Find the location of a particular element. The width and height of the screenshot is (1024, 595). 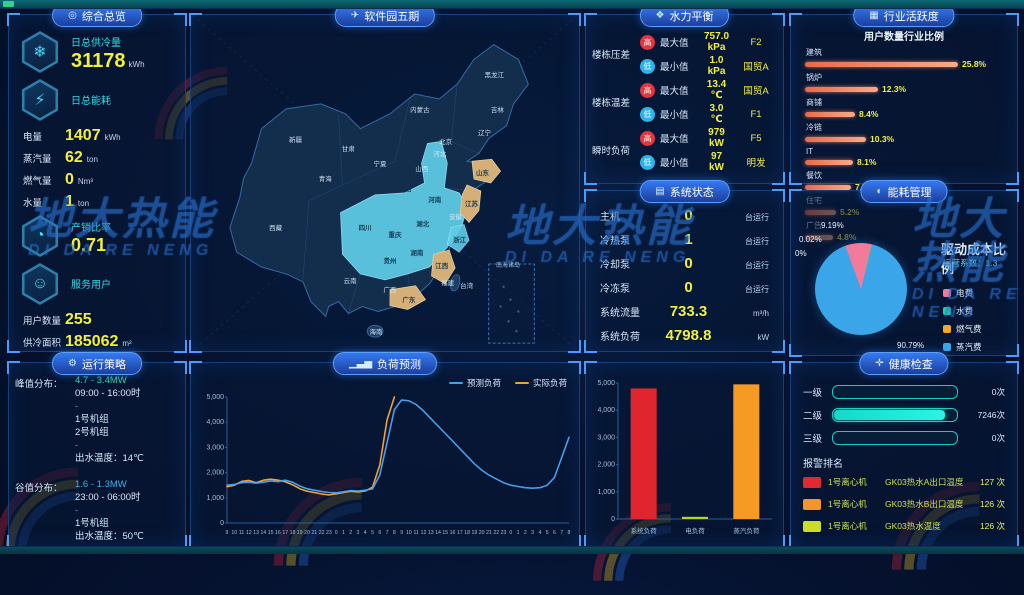

strategy-line: 2号机组 is located at coordinates (92, 432).